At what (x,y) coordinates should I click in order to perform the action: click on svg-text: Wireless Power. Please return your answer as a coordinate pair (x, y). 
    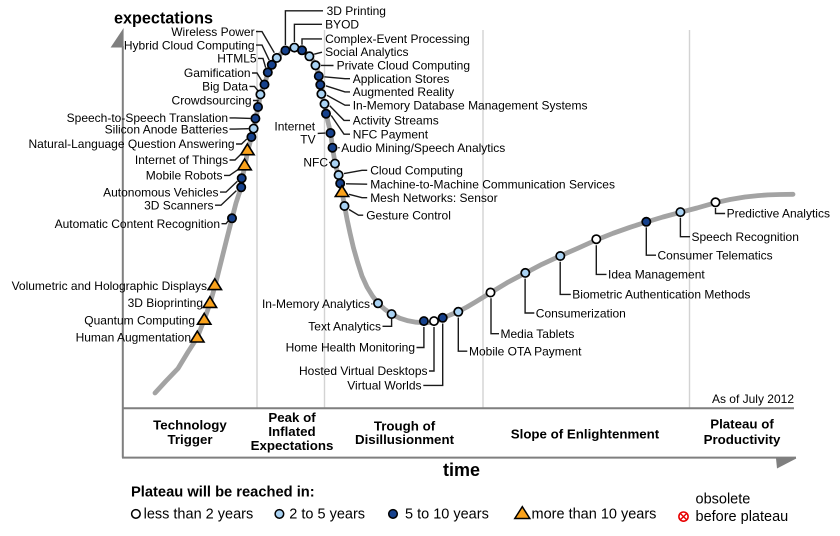
    Looking at the image, I should click on (212, 32).